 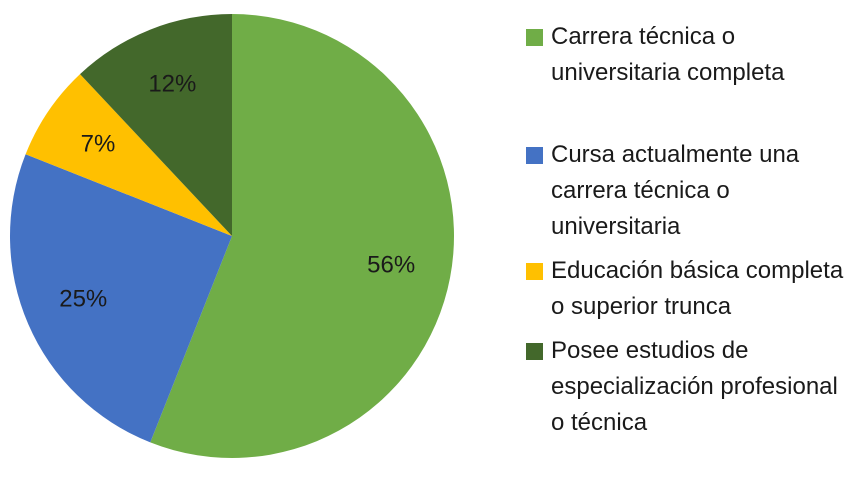 I want to click on data-label: 7%, so click(x=98, y=143).